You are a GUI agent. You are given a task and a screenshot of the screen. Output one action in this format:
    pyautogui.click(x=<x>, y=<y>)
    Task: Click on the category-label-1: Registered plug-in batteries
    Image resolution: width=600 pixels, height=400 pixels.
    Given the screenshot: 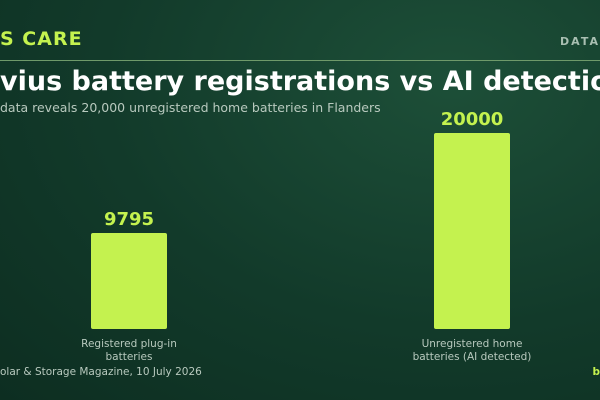 What is the action you would take?
    pyautogui.click(x=129, y=350)
    